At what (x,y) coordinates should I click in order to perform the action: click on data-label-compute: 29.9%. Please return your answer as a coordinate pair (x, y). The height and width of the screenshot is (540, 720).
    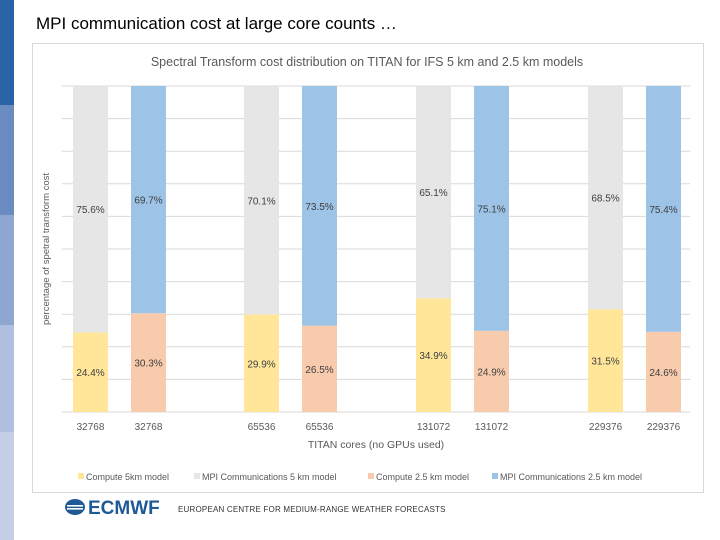
    Looking at the image, I should click on (261, 364).